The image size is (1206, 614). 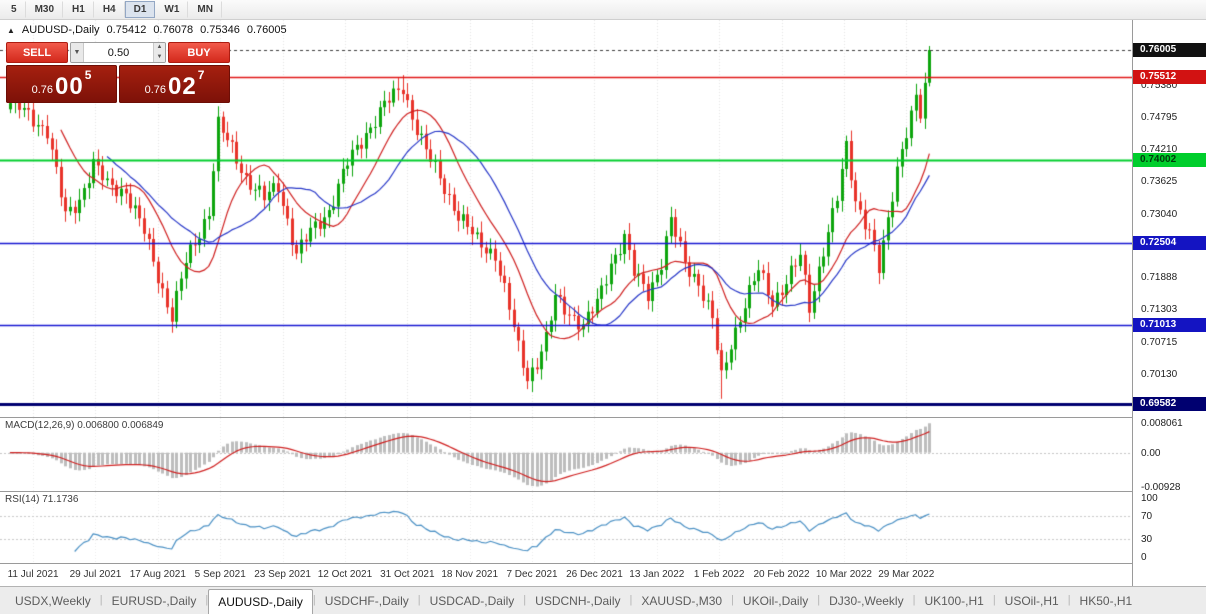 I want to click on rsi-scale-label: 0, so click(x=1144, y=557).